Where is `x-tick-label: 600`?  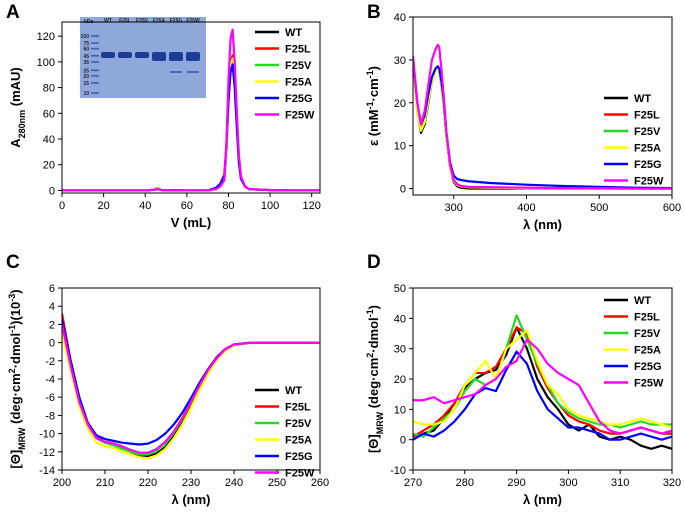
x-tick-label: 600 is located at coordinates (672, 208).